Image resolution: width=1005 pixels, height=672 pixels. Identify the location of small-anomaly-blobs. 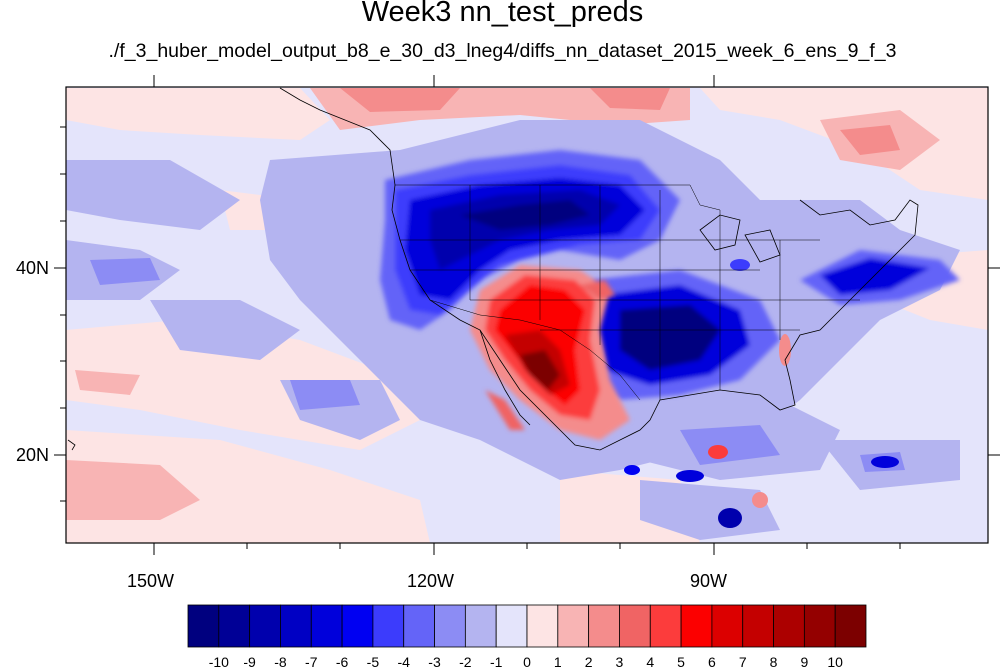
(761, 393).